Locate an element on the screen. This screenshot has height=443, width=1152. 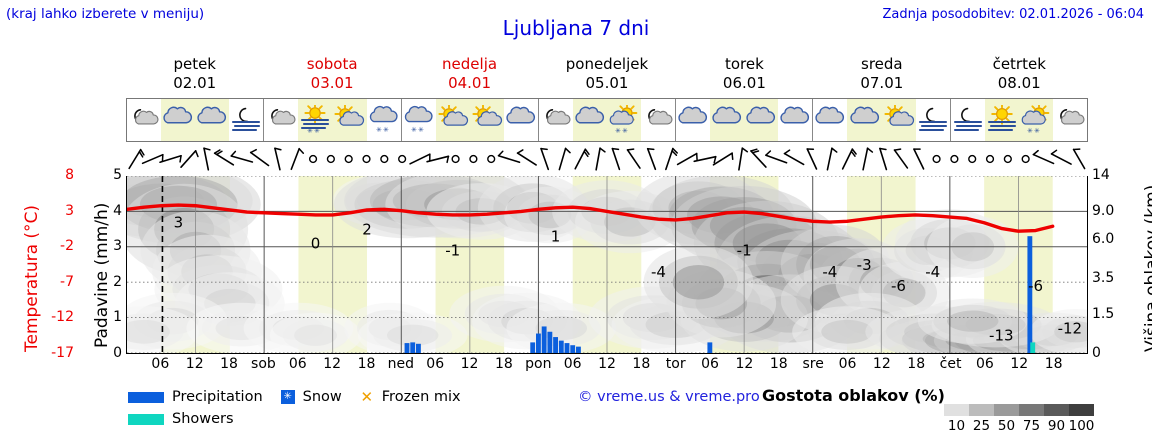
copyright-text: © vreme.us & vreme.pro is located at coordinates (669, 397).